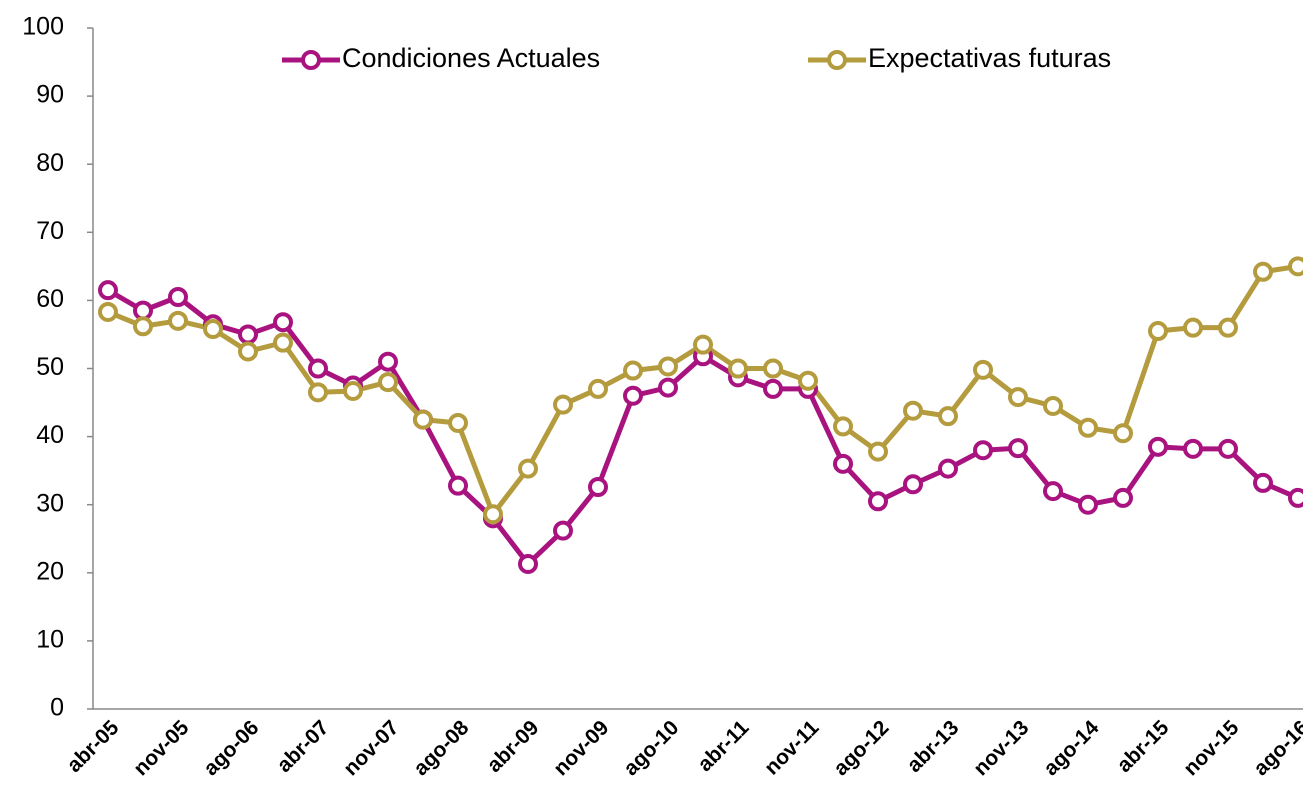  What do you see at coordinates (651, 748) in the screenshot?
I see `x-tick-label: ago-10` at bounding box center [651, 748].